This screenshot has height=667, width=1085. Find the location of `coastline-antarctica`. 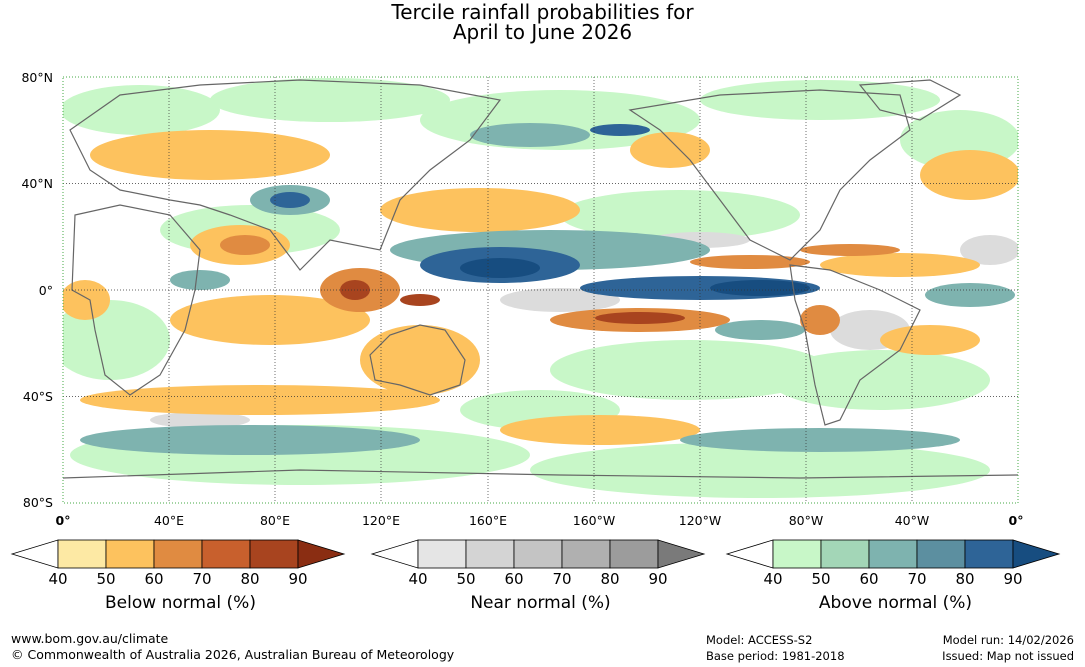

coastline-antarctica is located at coordinates (540, 474).